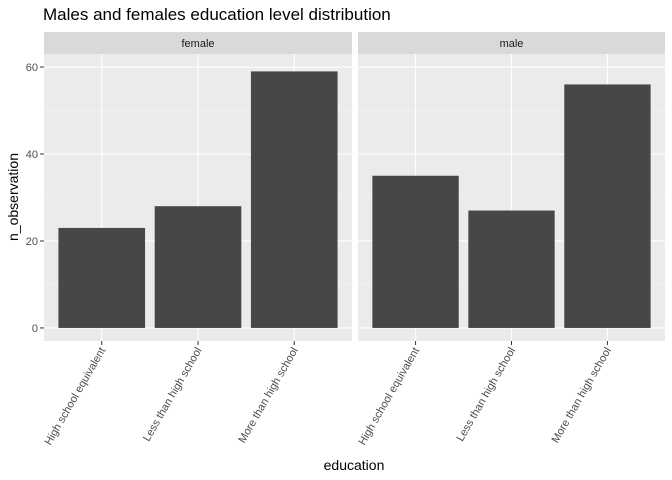 This screenshot has height=480, width=672. I want to click on y-axis-title: n_observation, so click(13, 197).